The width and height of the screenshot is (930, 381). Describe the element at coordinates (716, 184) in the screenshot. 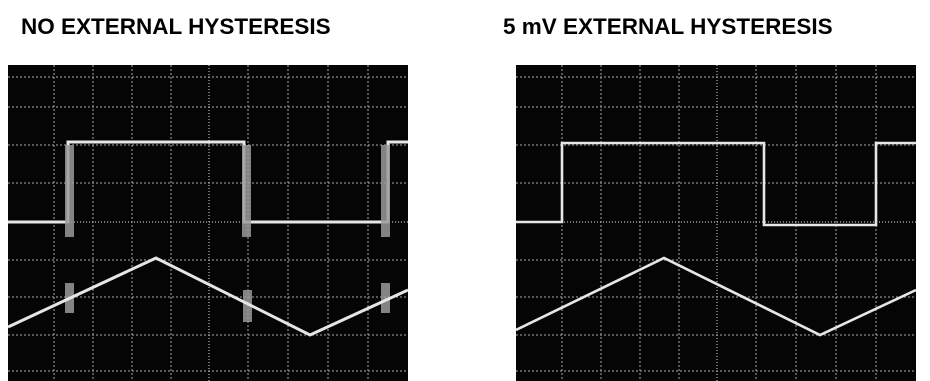

I see `output-square-wave-trace` at that location.